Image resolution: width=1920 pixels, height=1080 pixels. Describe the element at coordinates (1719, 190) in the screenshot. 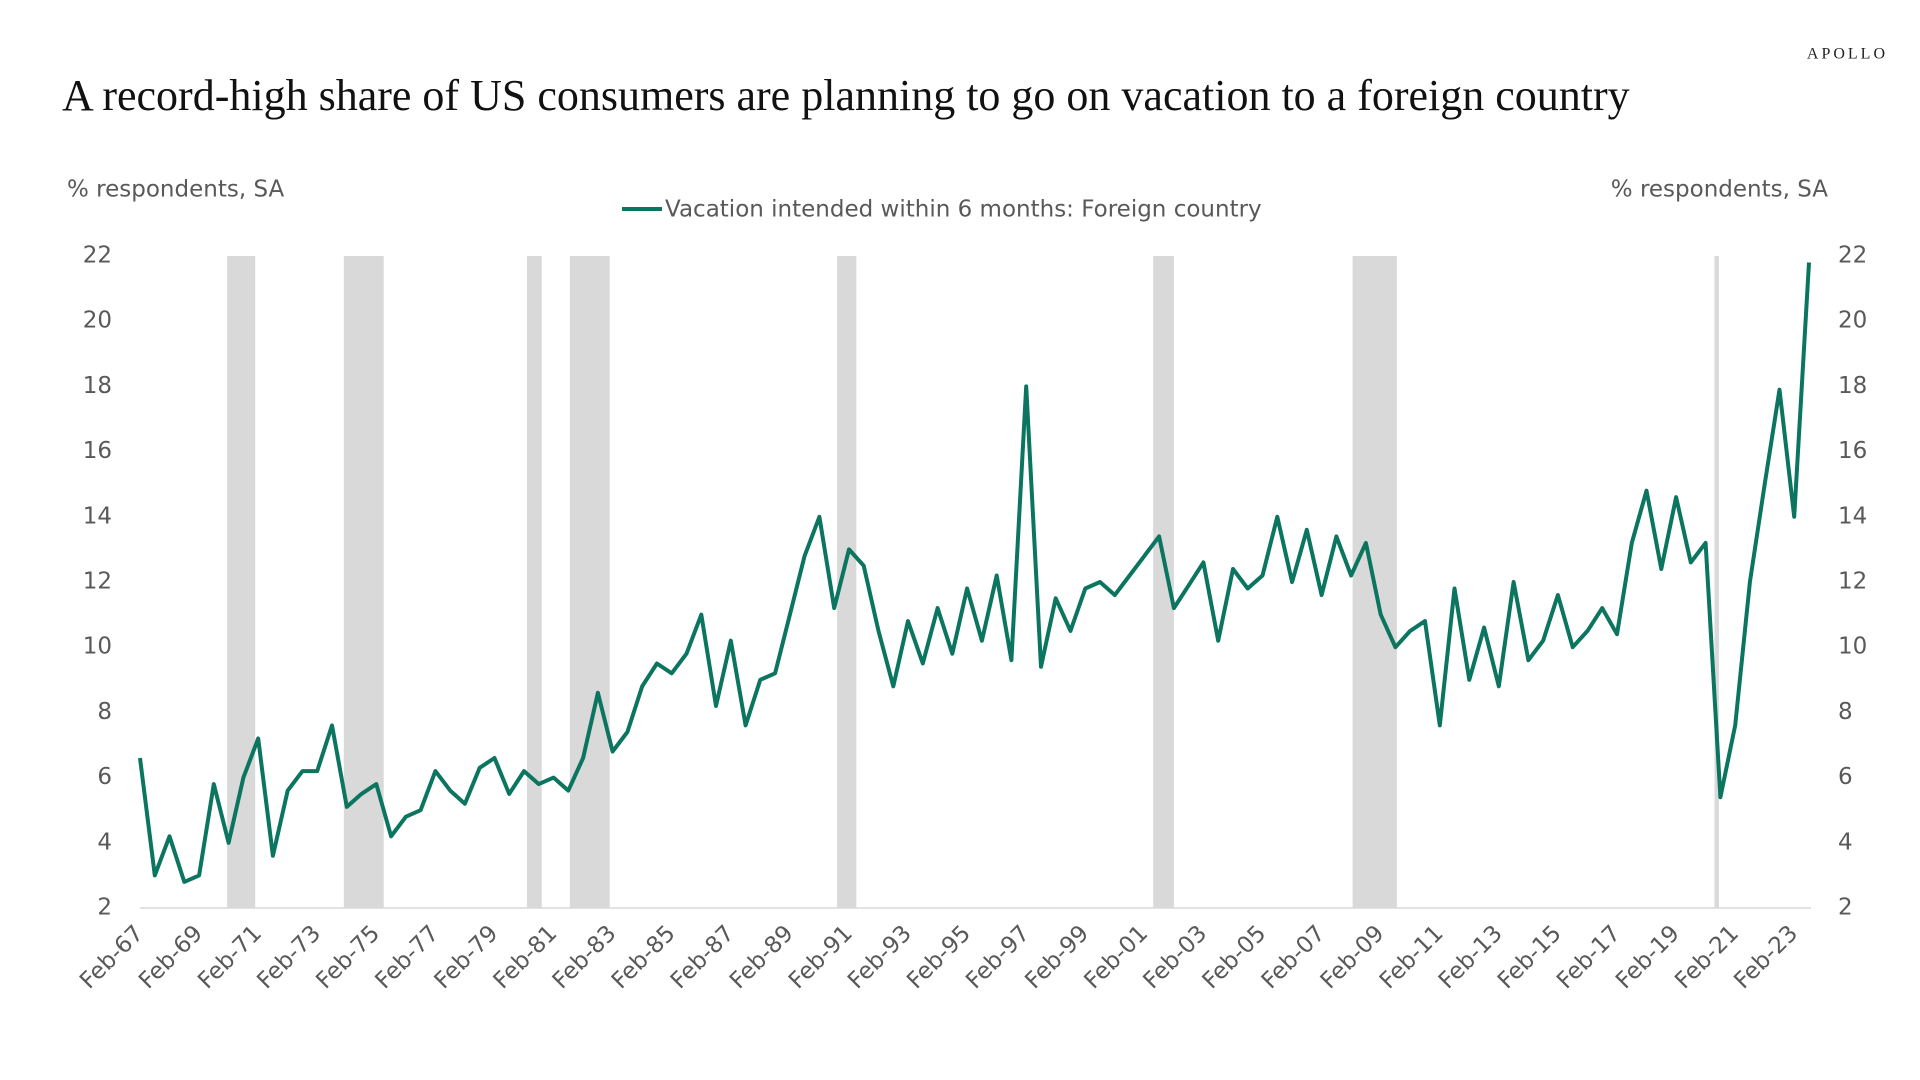

I see `y2-axis-label: % respondents, SA` at that location.